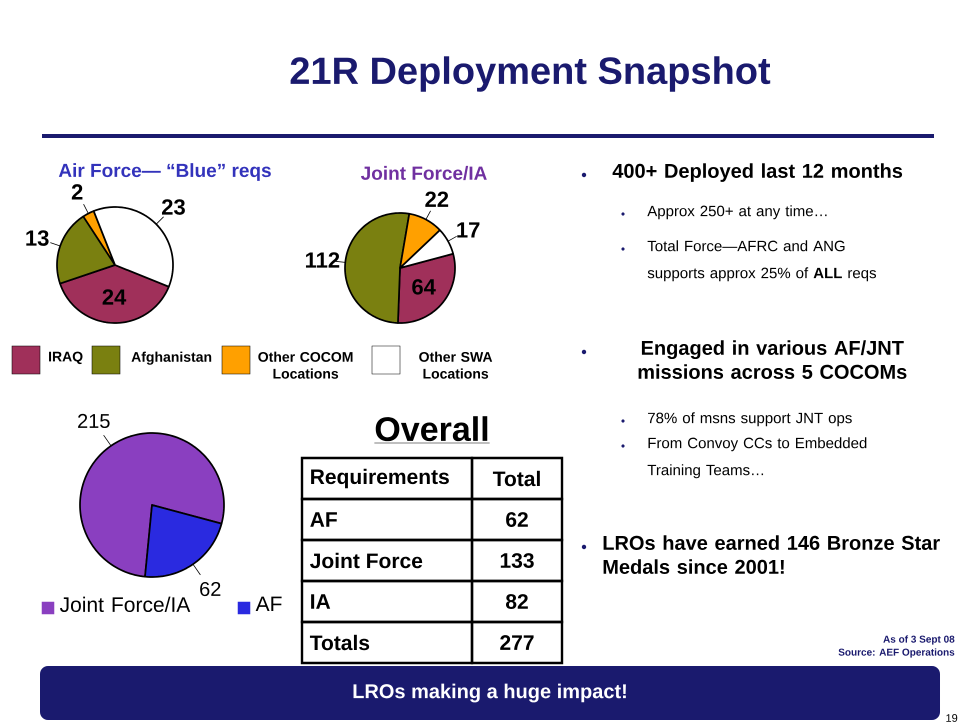 The image size is (964, 726). I want to click on text: As of 3 Sept 08, so click(918, 640).